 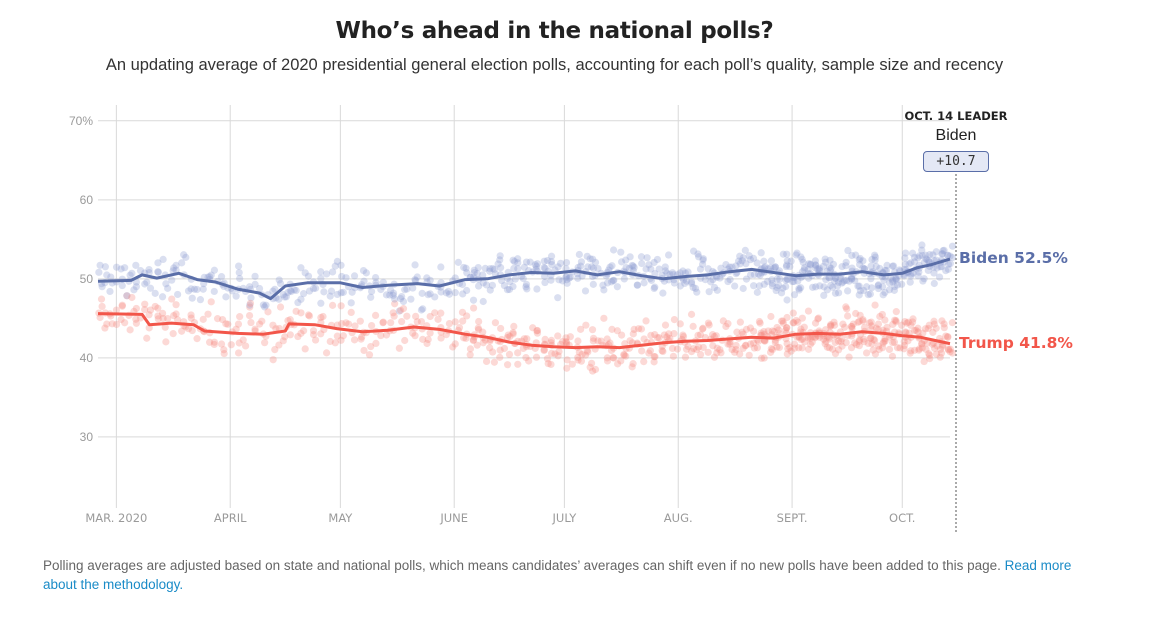 I want to click on methodology-link: Read more about the methodology., so click(x=557, y=575).